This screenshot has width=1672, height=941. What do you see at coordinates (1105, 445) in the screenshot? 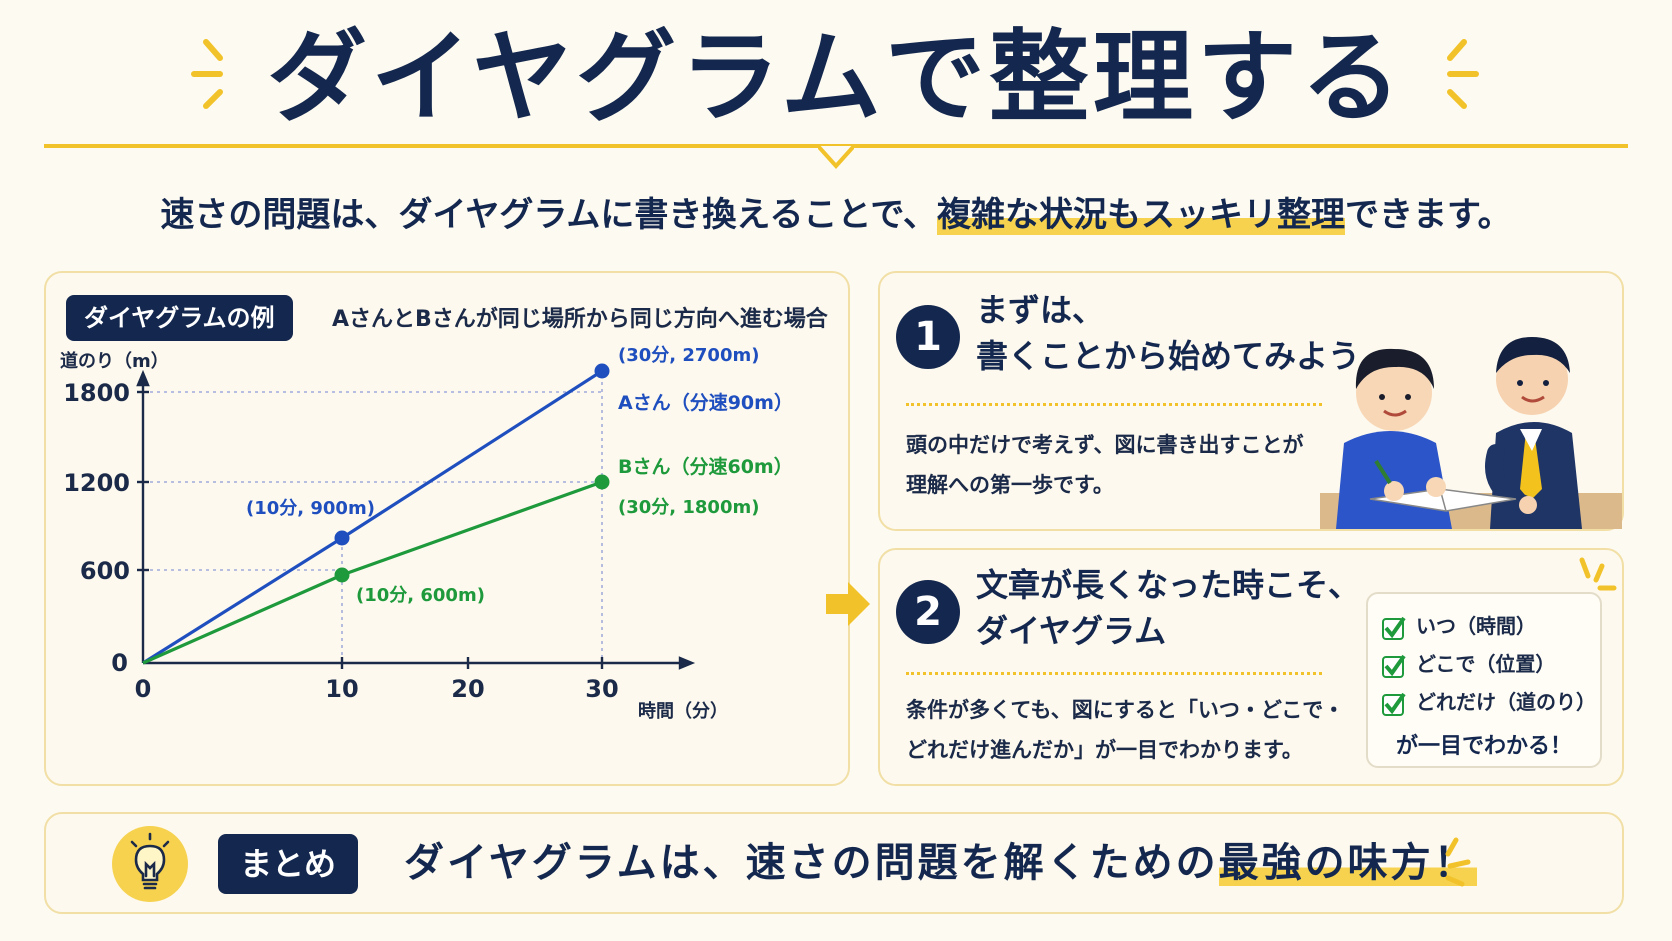
I see `step1-body-line1: 頭の中だけで考えず、図に書き出すことが` at bounding box center [1105, 445].